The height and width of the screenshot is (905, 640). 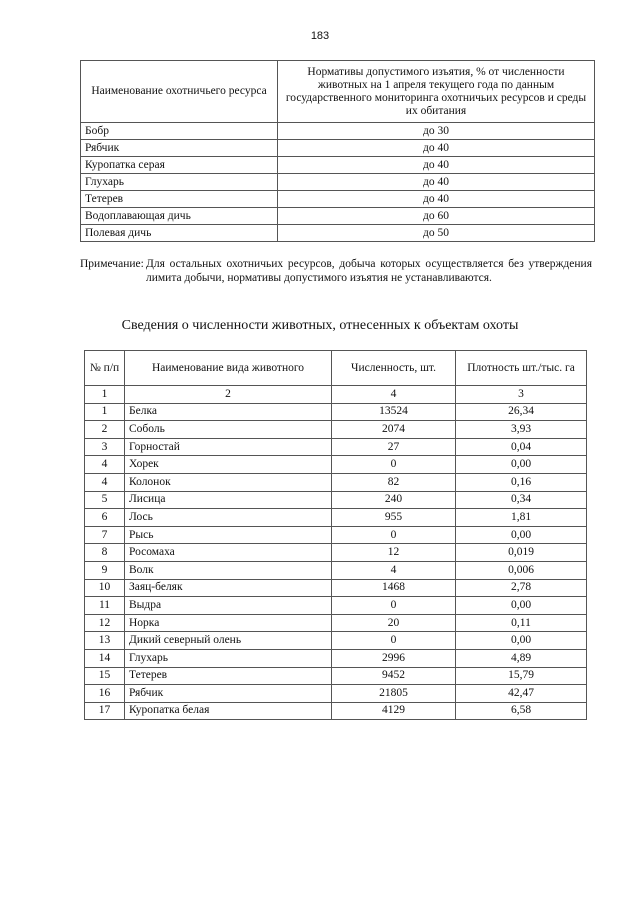 What do you see at coordinates (521, 658) in the screenshot?
I see `density: 4,89` at bounding box center [521, 658].